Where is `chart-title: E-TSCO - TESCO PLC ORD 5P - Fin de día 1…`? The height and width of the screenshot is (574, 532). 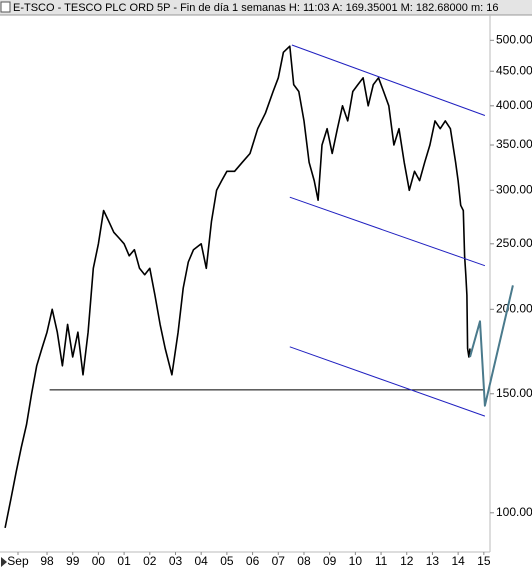
chart-title: E-TSCO - TESCO PLC ORD 5P - Fin de día 1… is located at coordinates (255, 8).